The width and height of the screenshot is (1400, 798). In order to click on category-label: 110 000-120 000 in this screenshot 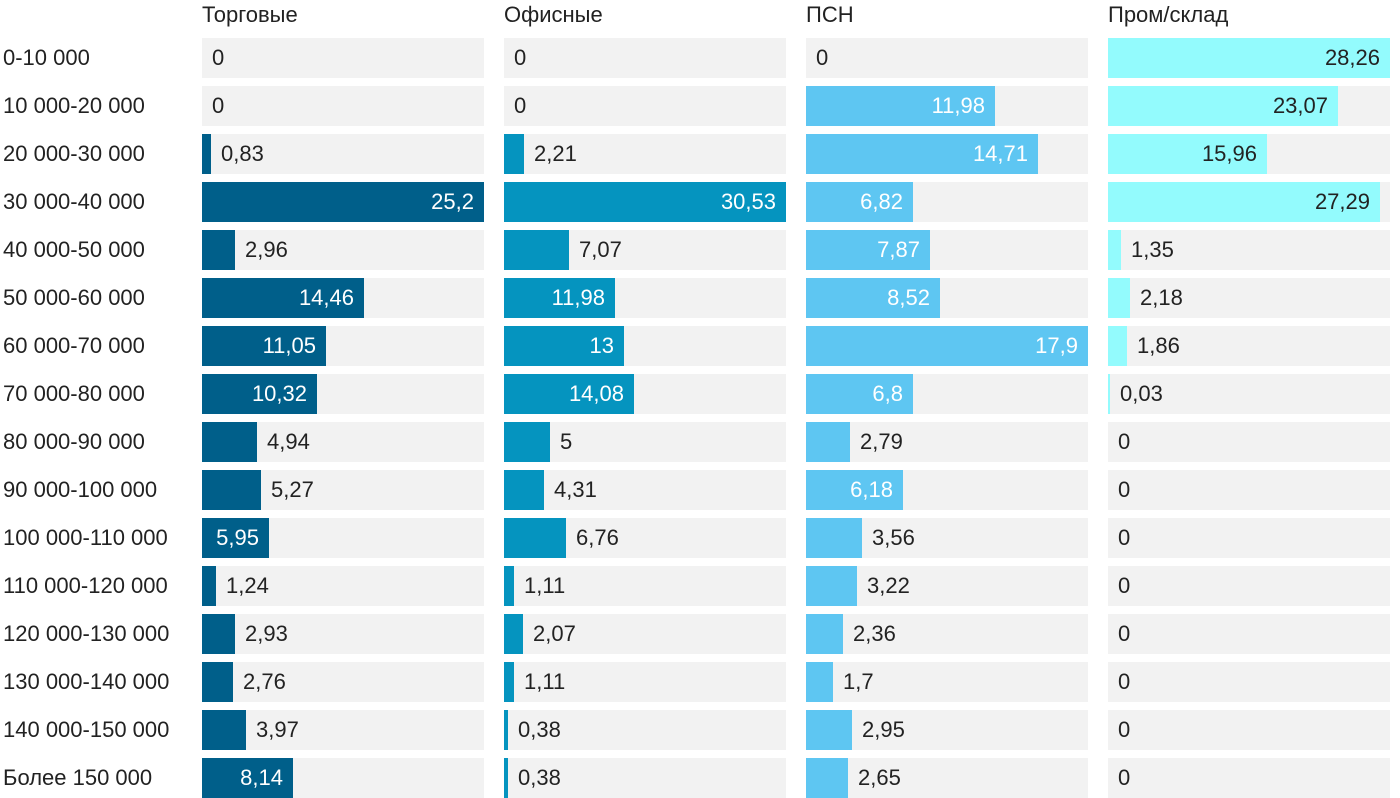, I will do `click(85, 585)`.